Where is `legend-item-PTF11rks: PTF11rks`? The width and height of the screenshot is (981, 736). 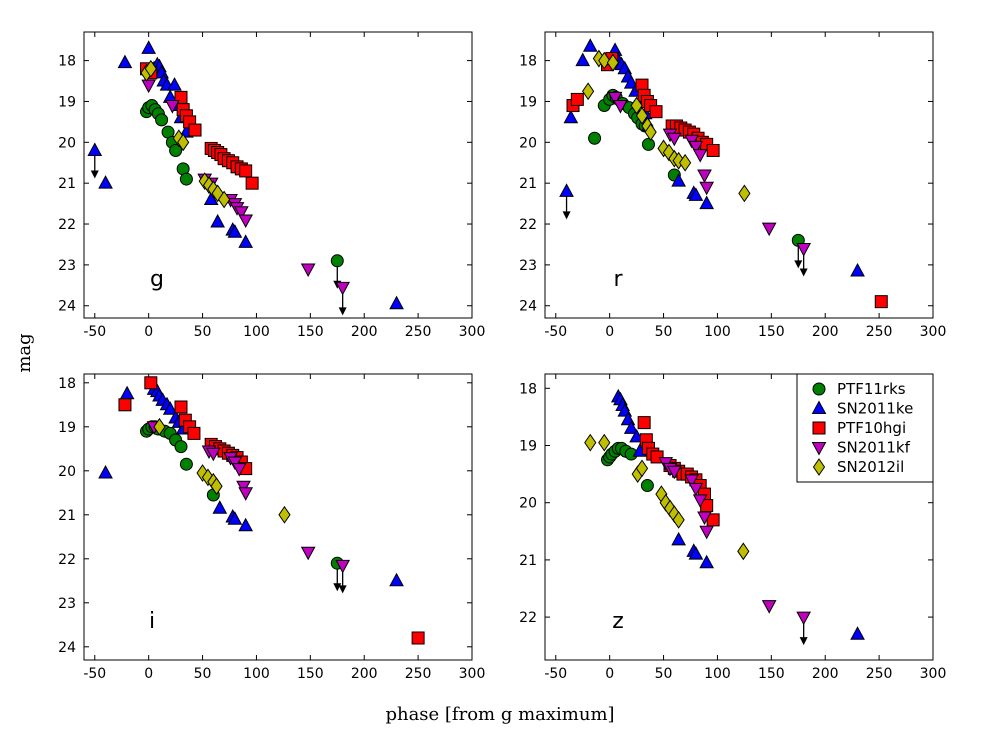
legend-item-PTF11rks: PTF11rks is located at coordinates (859, 389).